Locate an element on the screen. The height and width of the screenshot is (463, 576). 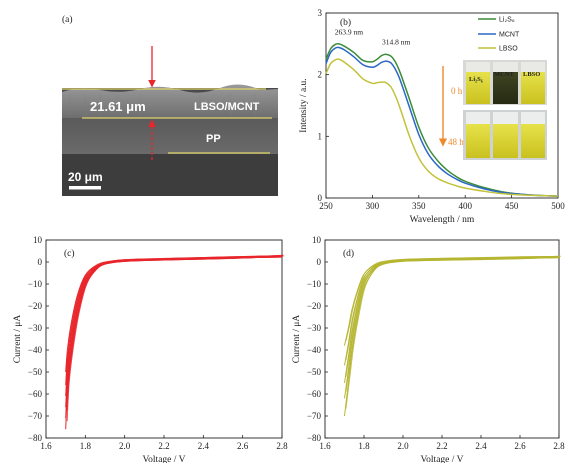
y-tick-label: −20 is located at coordinates (35, 306).